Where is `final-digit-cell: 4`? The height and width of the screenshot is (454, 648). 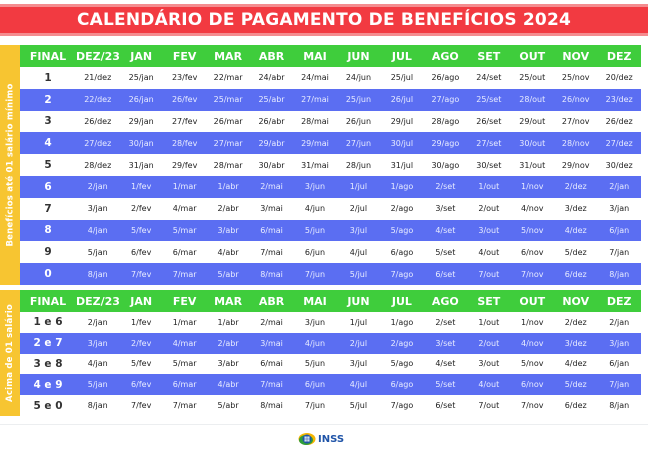
final-digit-cell: 4 is located at coordinates (48, 143).